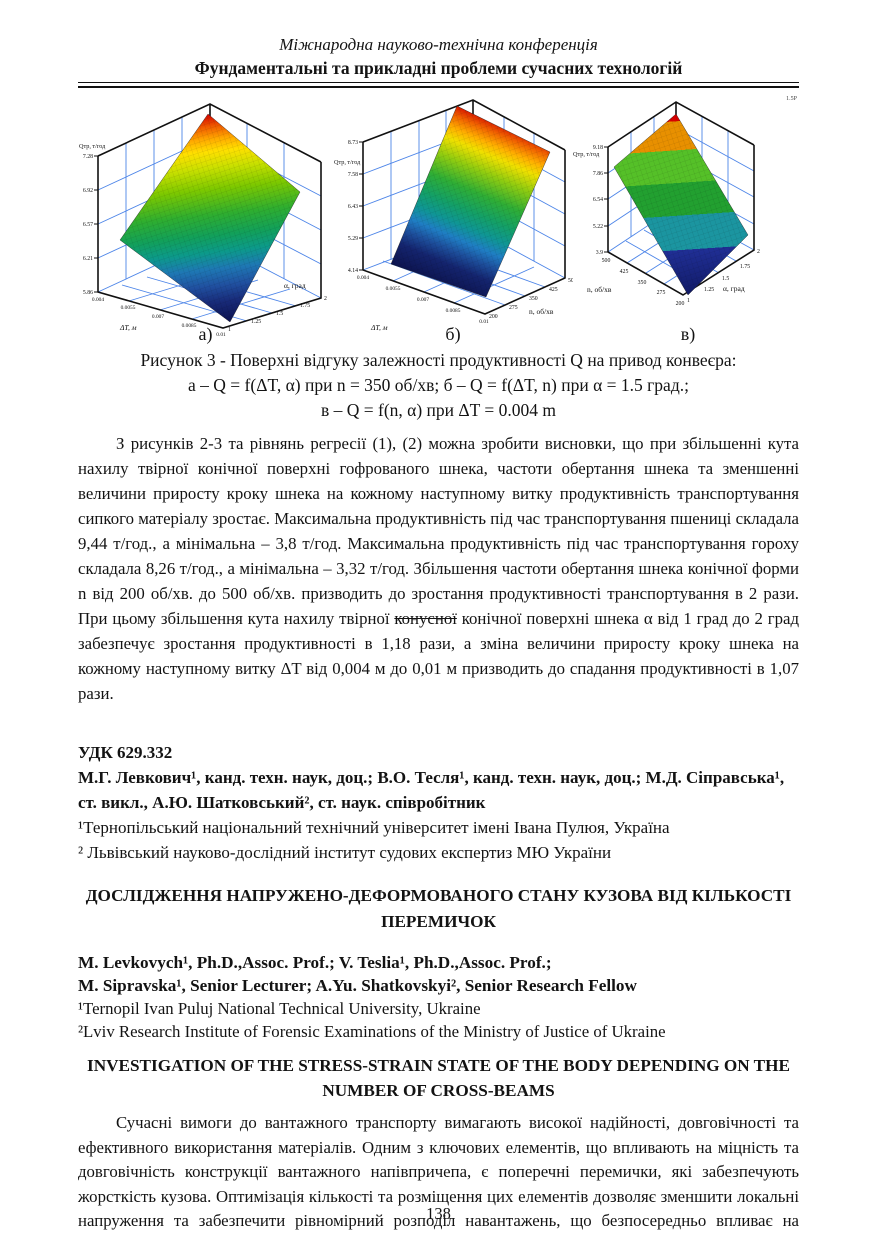 Image resolution: width=877 pixels, height=1240 pixels. Describe the element at coordinates (353, 175) in the screenshot. I see `tick-label: 7.58` at that location.